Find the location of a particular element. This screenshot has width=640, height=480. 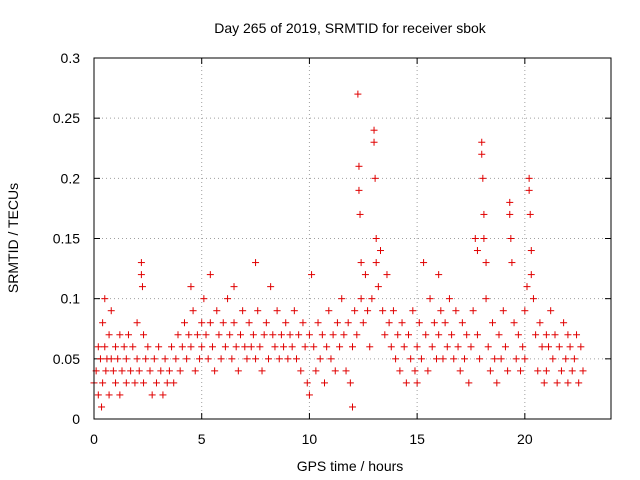

x-tick-label: 15 is located at coordinates (417, 439).